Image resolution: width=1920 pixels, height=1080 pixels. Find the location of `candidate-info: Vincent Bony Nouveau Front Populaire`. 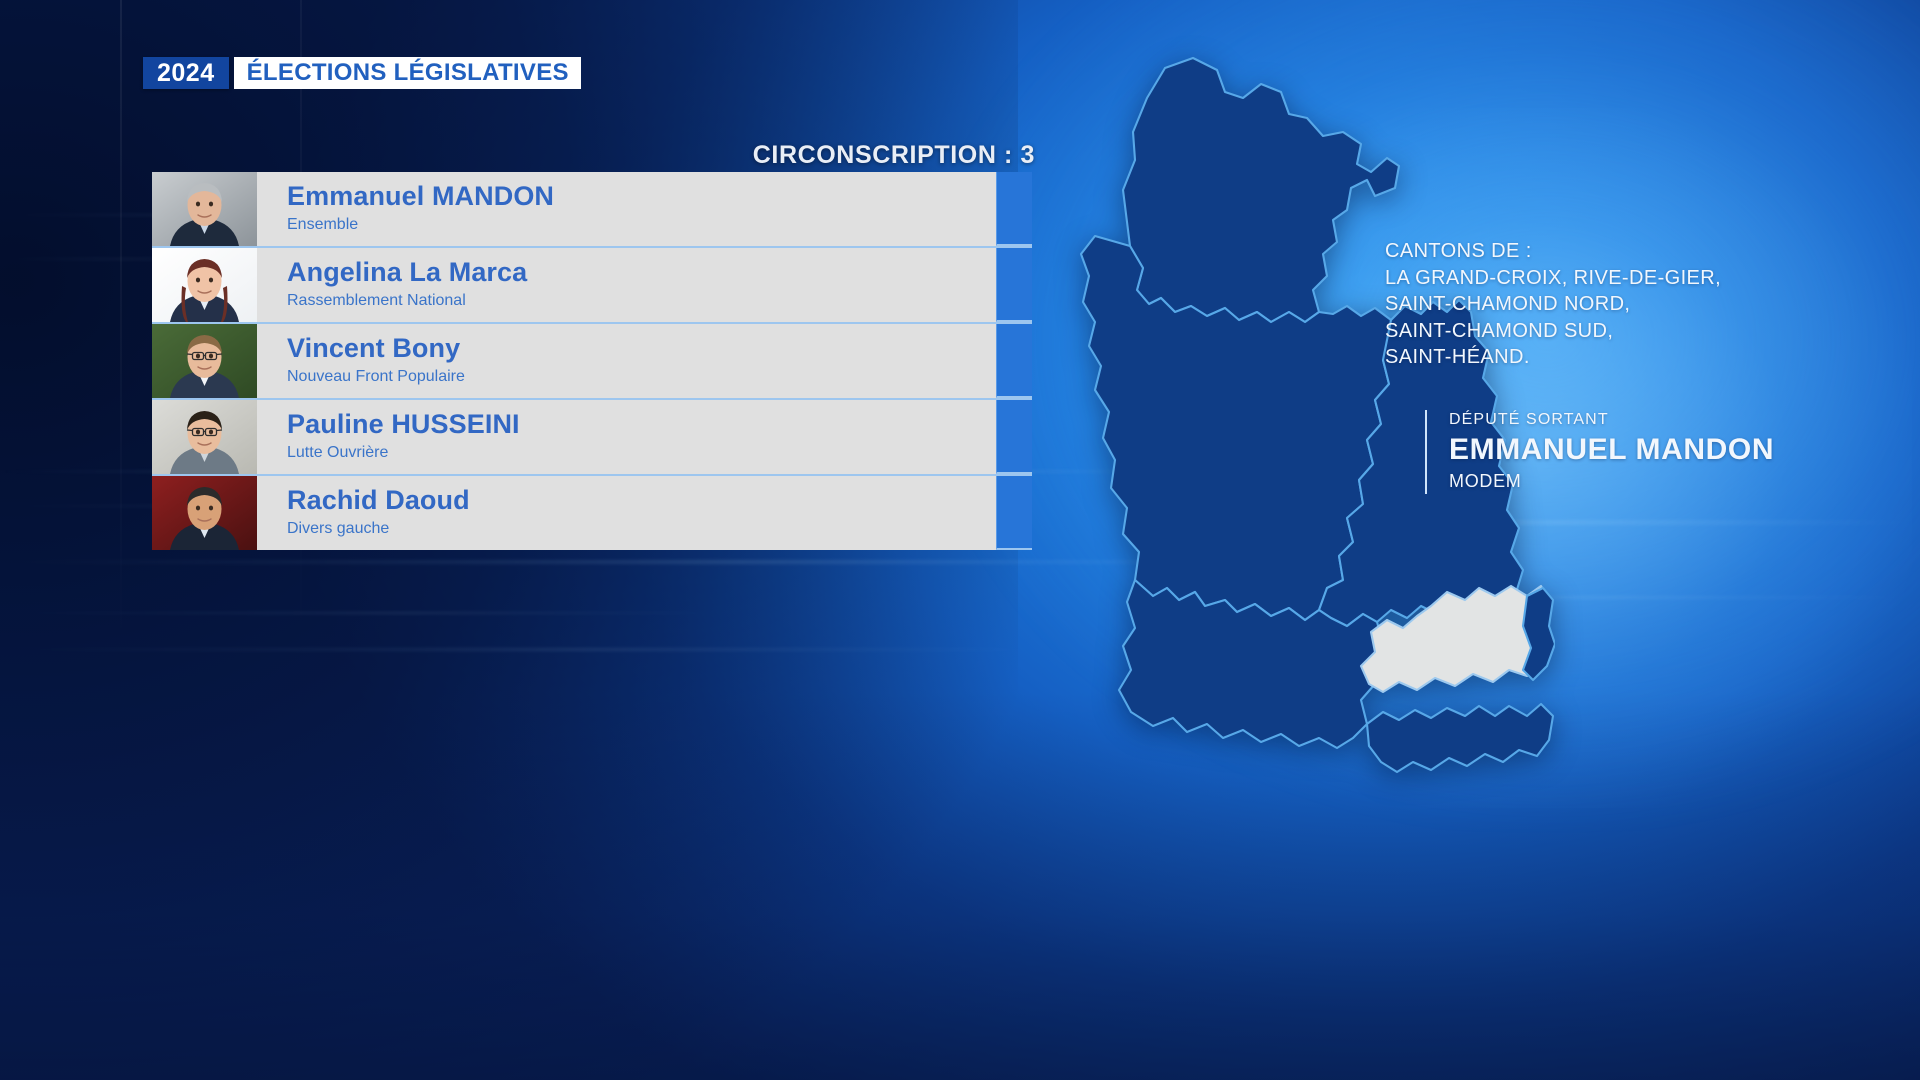

candidate-info: Vincent Bony Nouveau Front Populaire is located at coordinates (644, 361).